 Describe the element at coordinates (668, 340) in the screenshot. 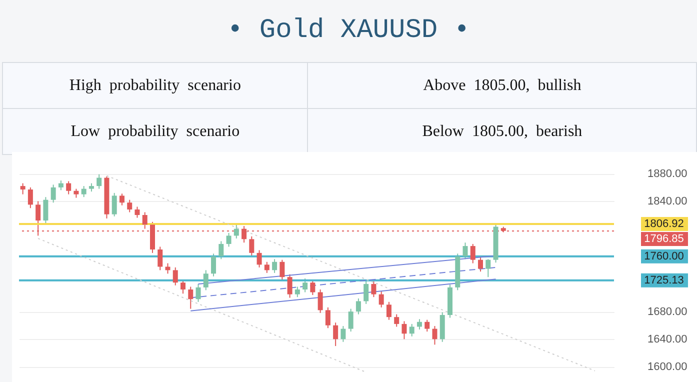

I see `y-tick-label: 1640.00` at that location.